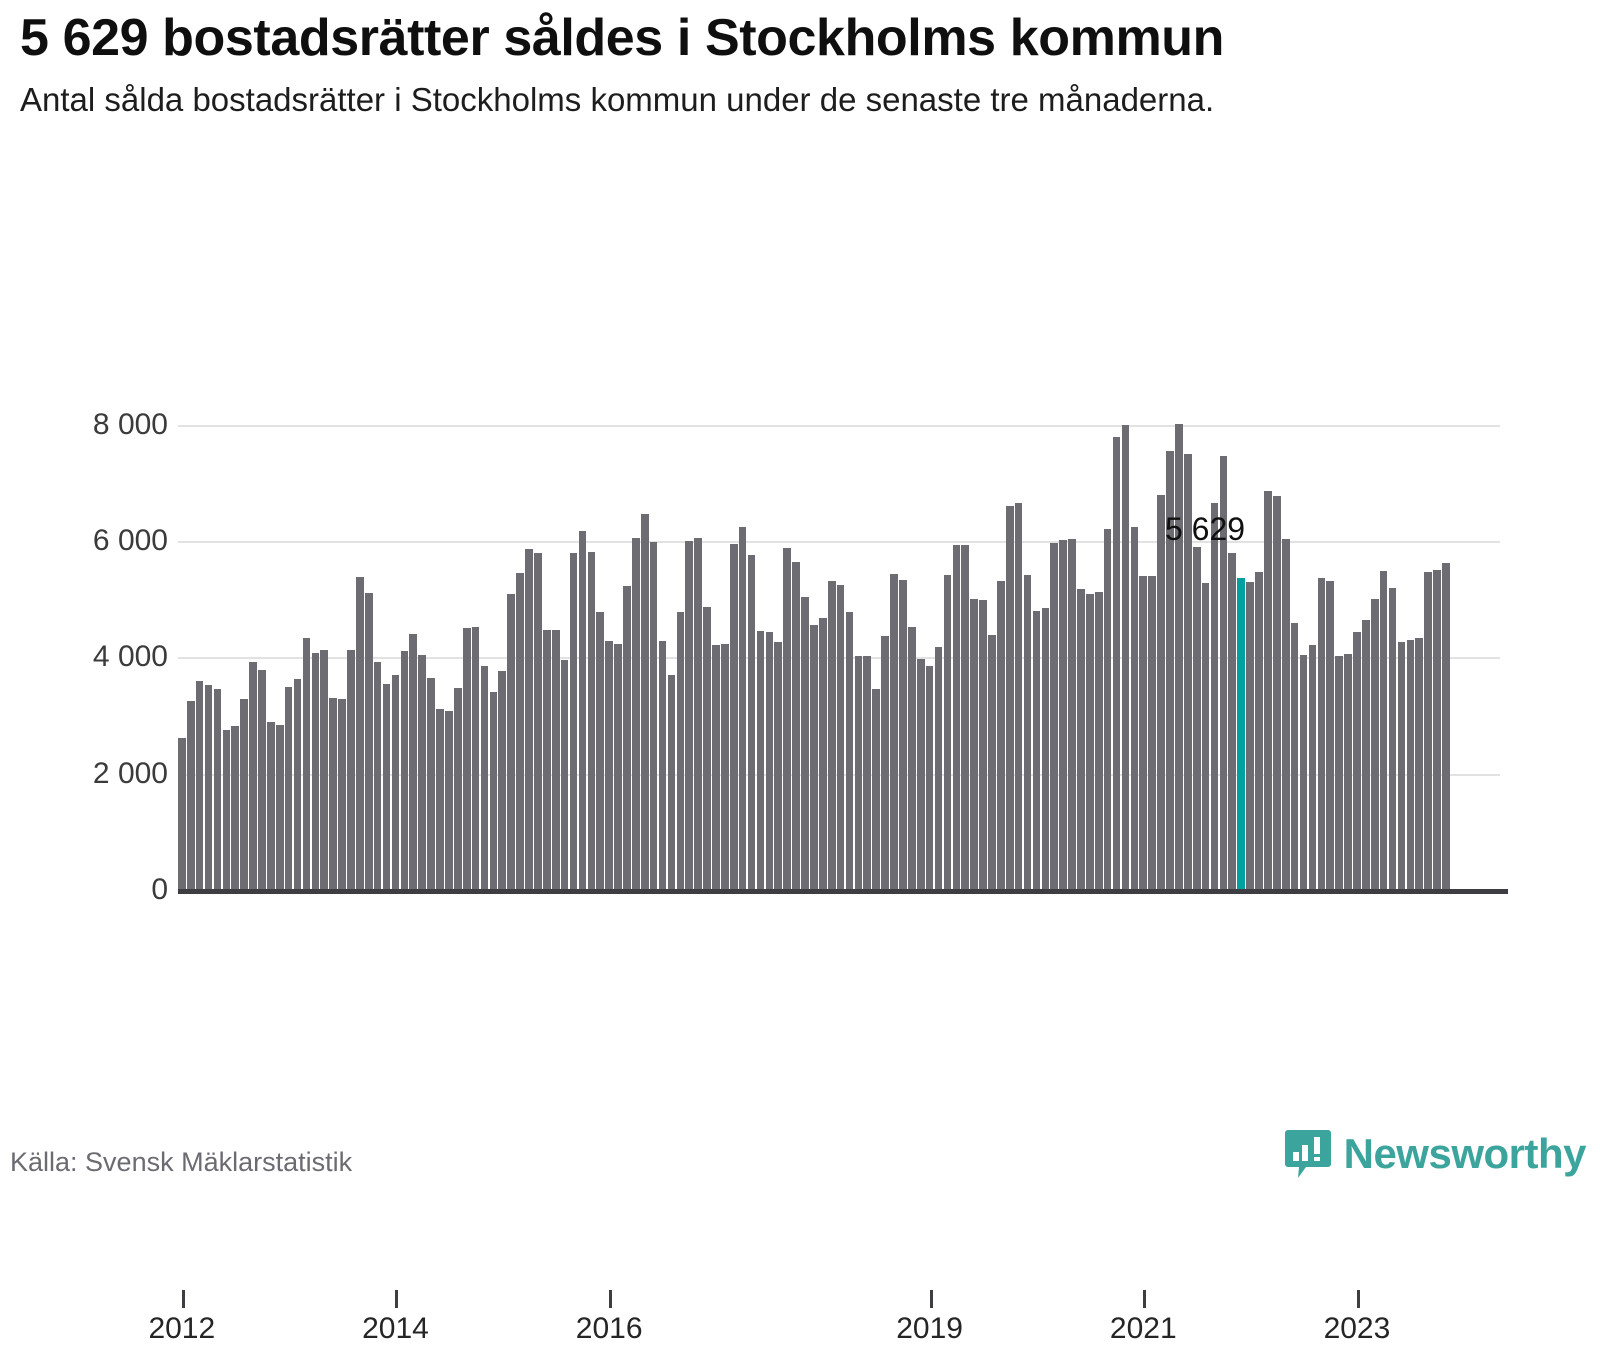  Describe the element at coordinates (1143, 1328) in the screenshot. I see `x-axis-tick-label: 2021` at that location.